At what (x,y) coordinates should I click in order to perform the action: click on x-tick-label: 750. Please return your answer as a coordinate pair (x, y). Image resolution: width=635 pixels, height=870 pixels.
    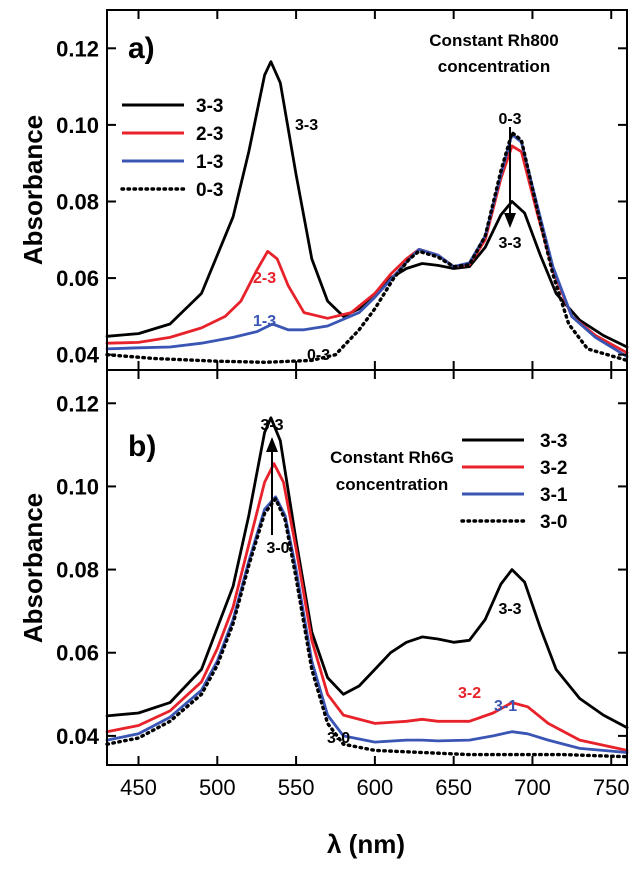
    Looking at the image, I should click on (611, 787).